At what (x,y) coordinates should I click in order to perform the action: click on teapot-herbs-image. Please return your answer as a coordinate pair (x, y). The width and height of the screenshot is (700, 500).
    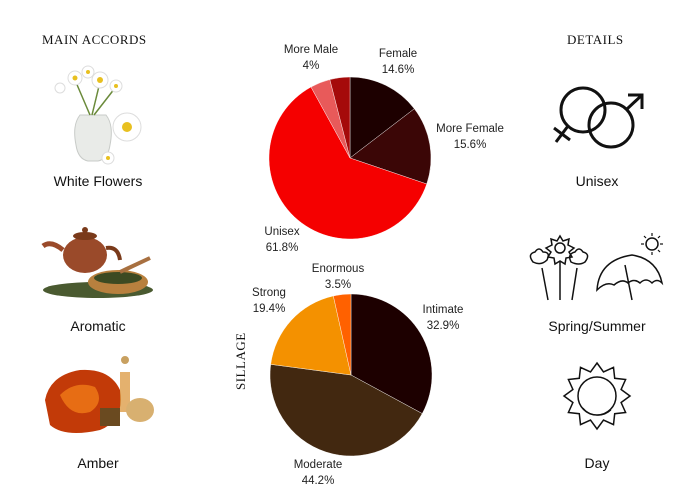
    Looking at the image, I should click on (97, 262).